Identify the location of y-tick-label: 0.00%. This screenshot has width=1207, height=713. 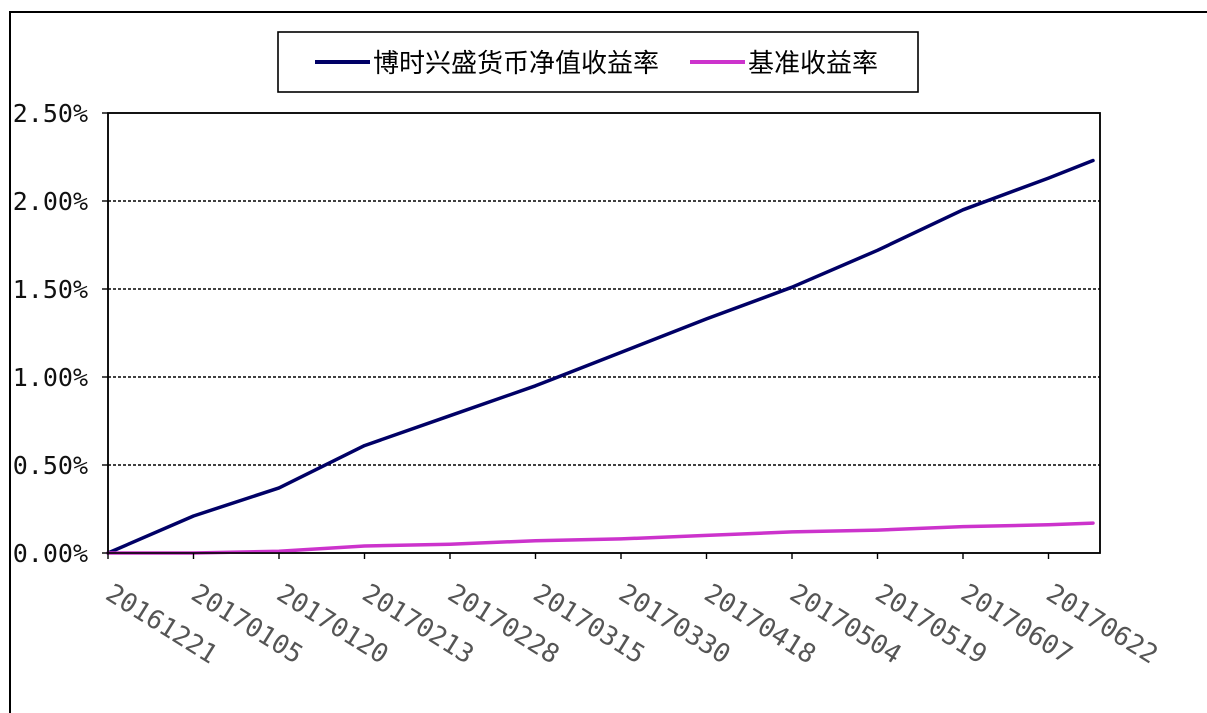
(50, 553).